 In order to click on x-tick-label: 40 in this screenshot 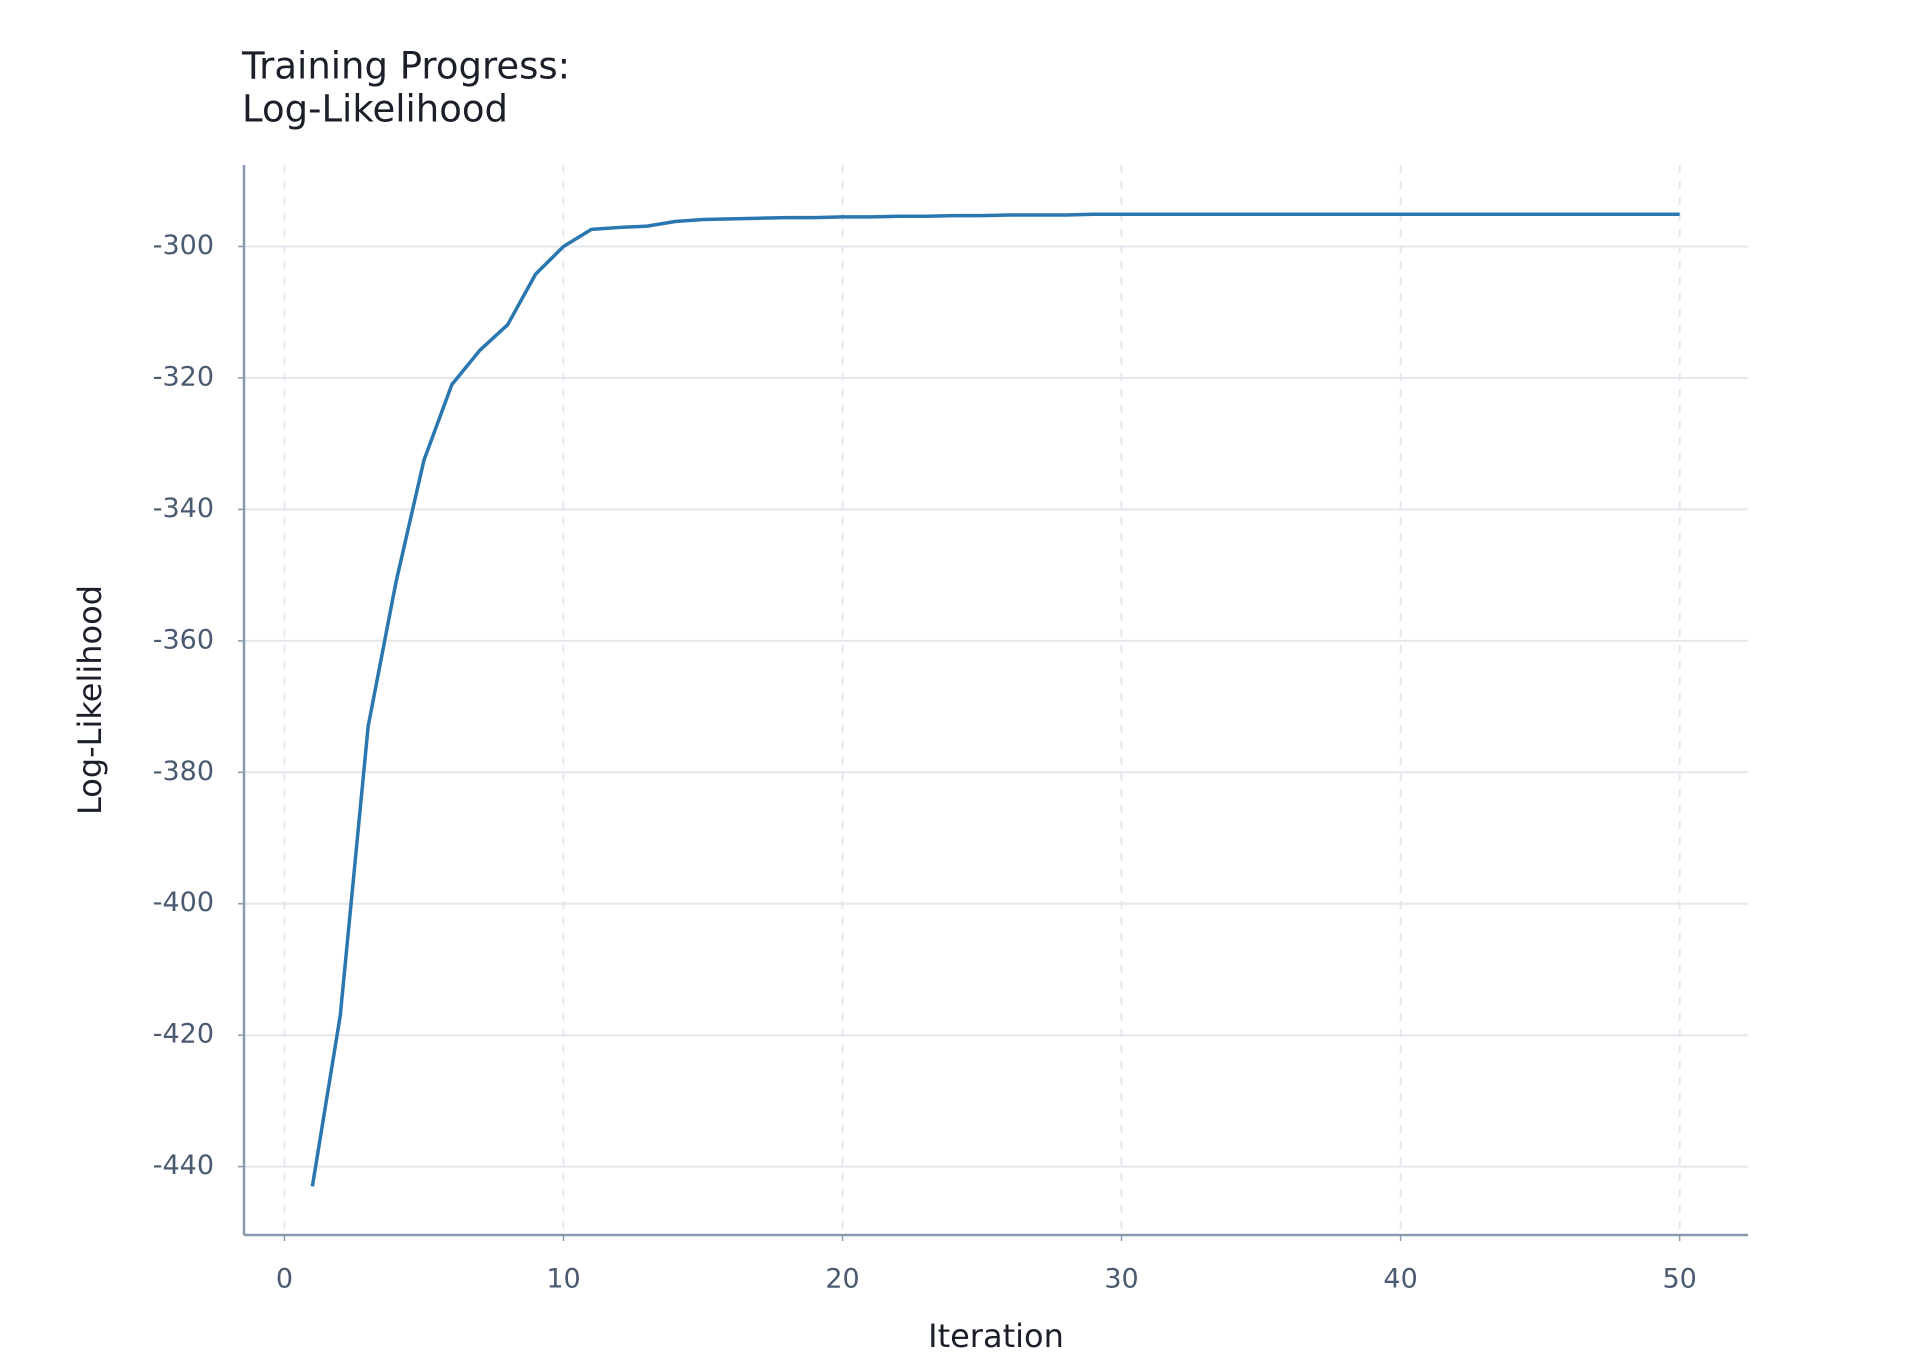, I will do `click(1400, 1279)`.